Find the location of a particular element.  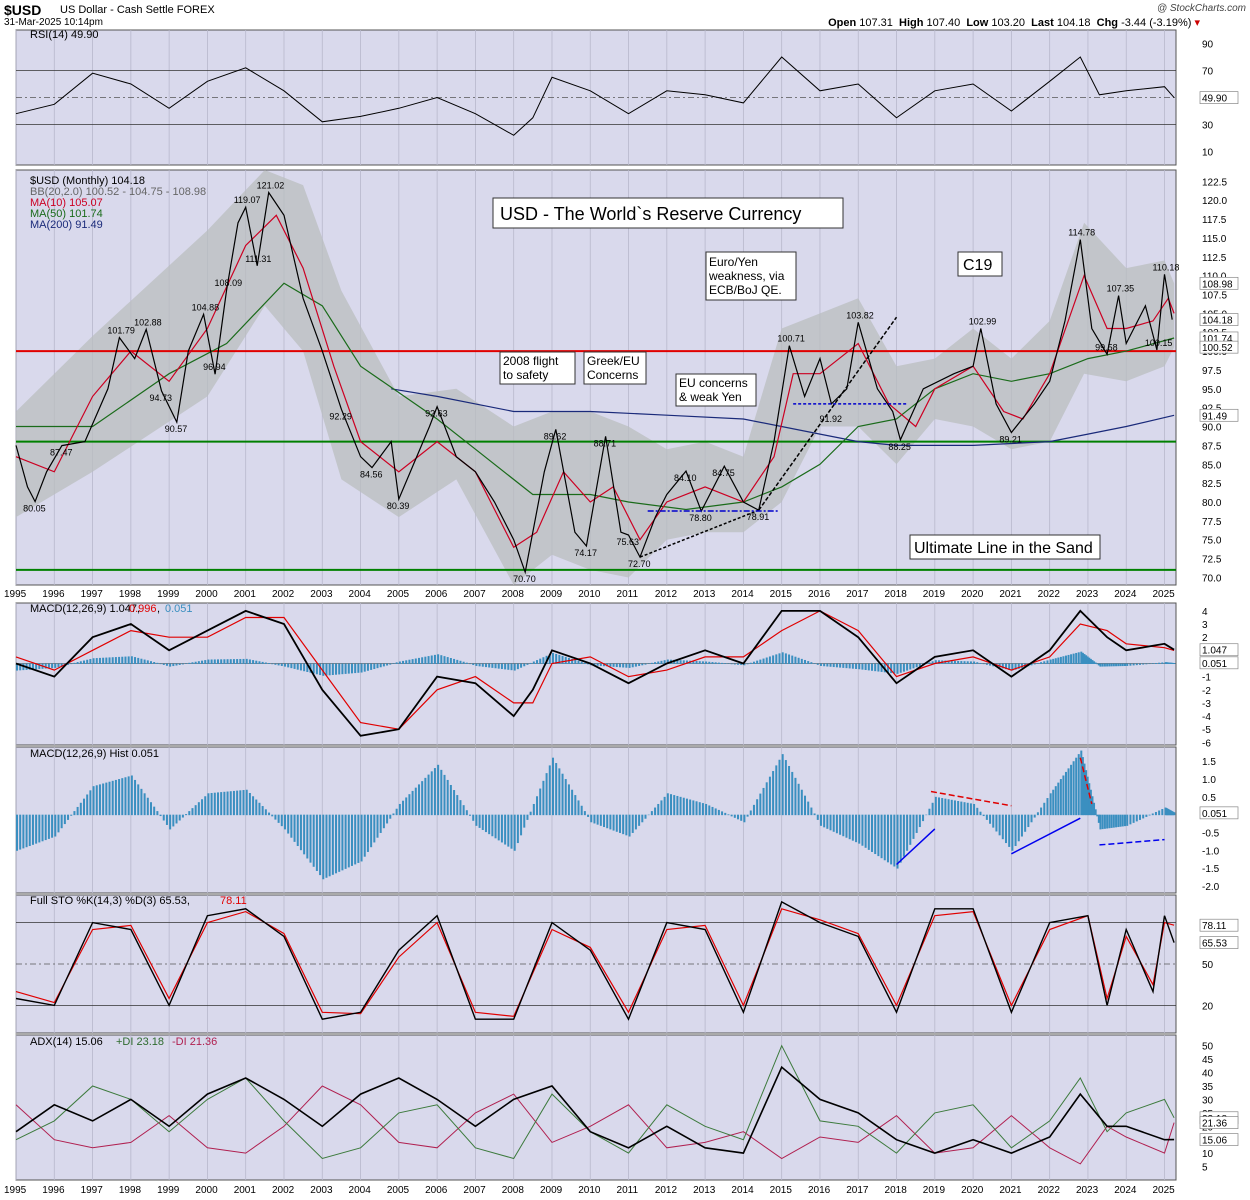

euroyen-annotation-box is located at coordinates (751, 276).